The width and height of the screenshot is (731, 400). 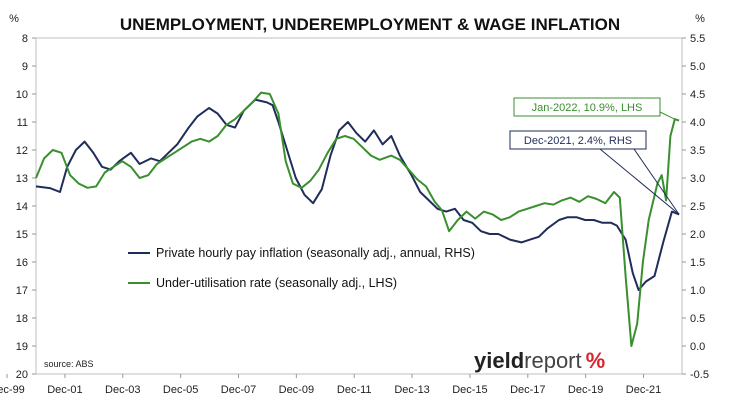 I want to click on annotation-box-dec-2021, so click(x=578, y=140).